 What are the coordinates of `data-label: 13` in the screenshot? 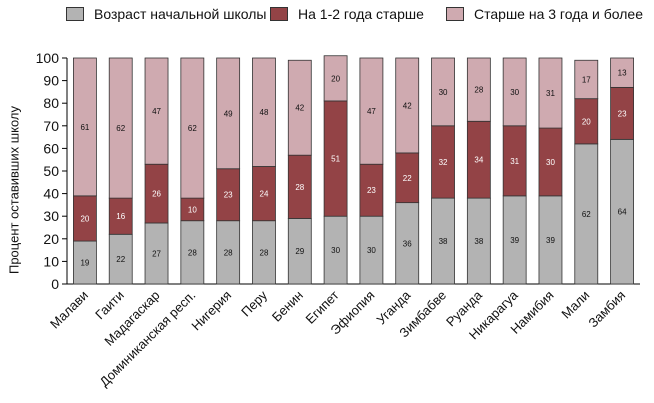 It's located at (622, 73).